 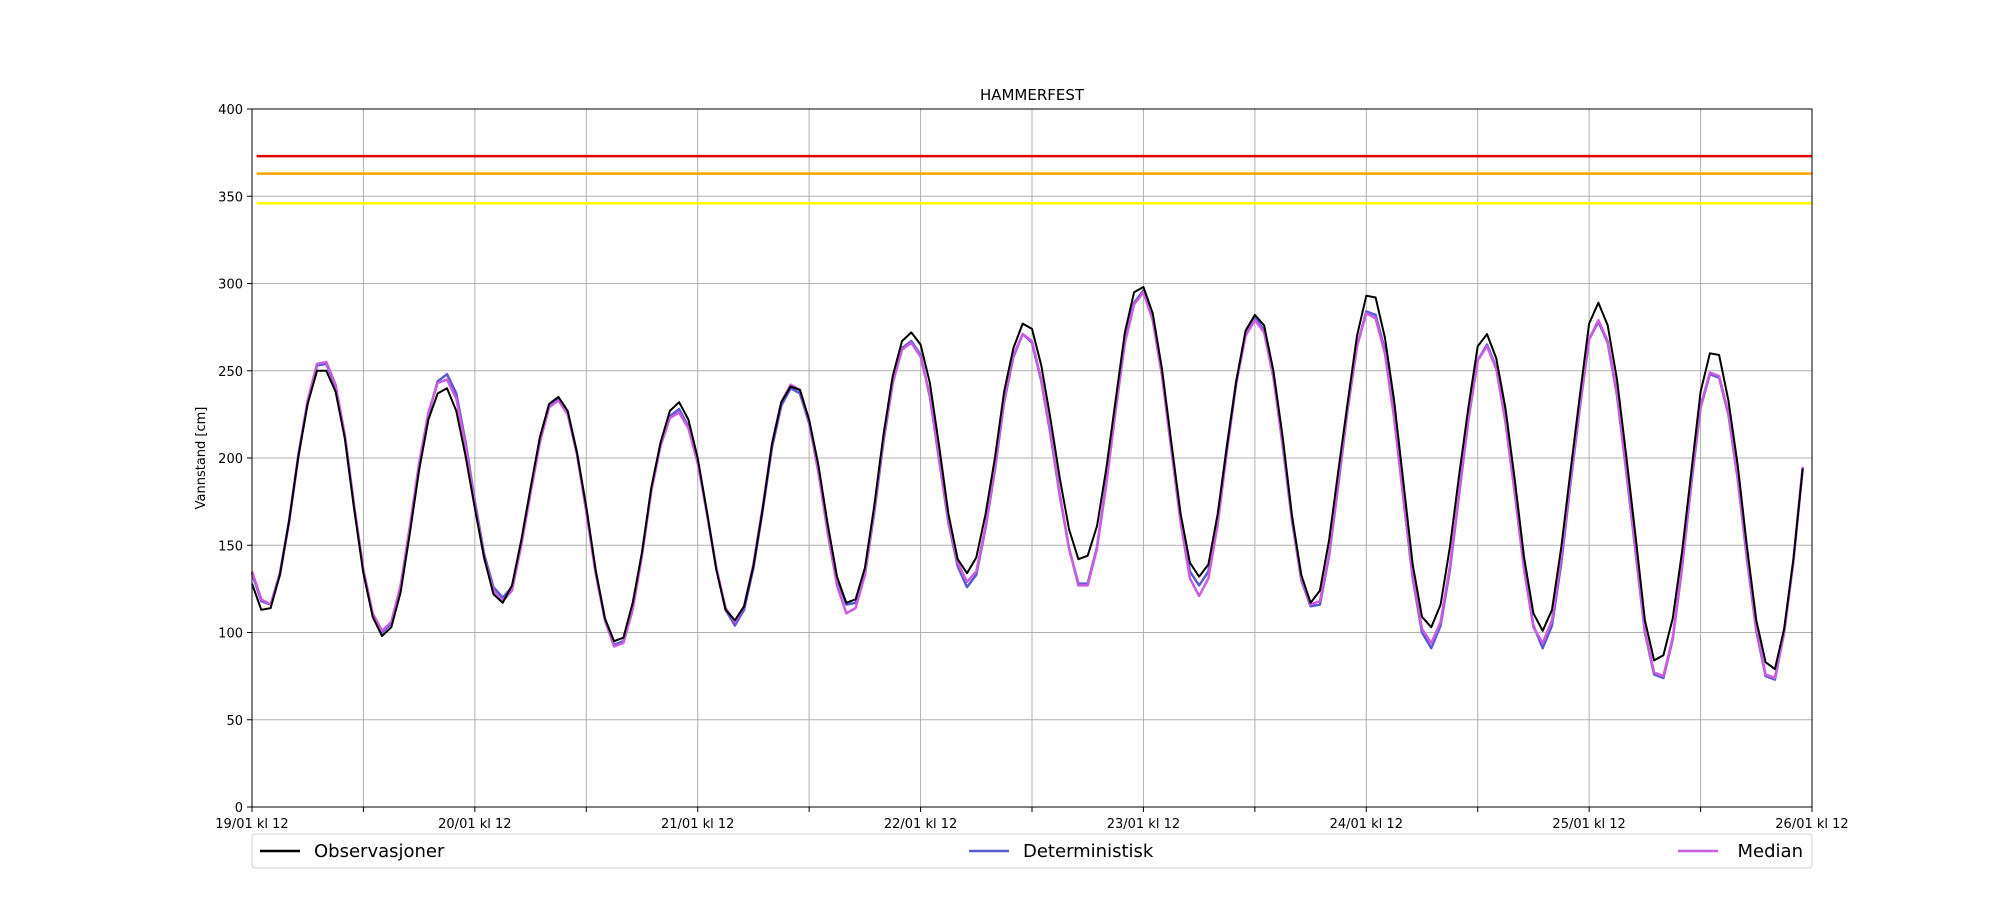 I want to click on x-tick-label: 22/01 kl 12, so click(x=920, y=824).